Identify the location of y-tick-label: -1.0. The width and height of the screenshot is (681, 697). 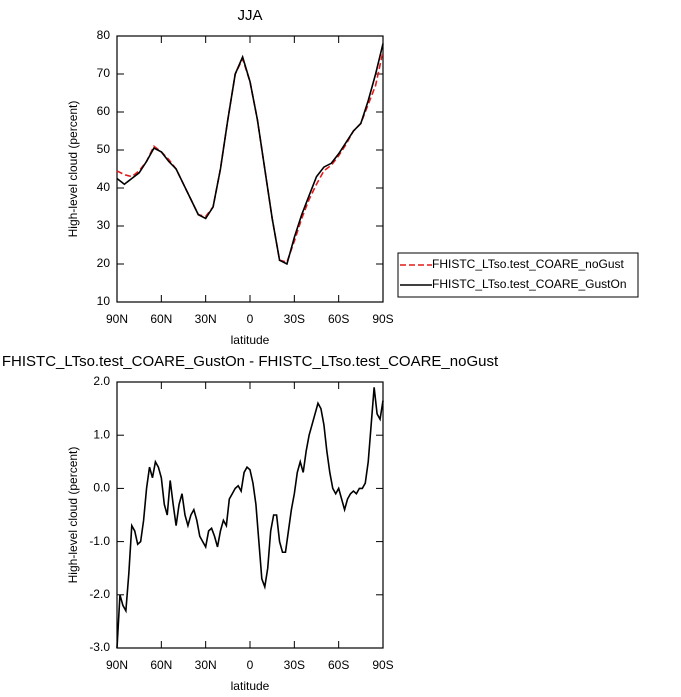
(99, 541).